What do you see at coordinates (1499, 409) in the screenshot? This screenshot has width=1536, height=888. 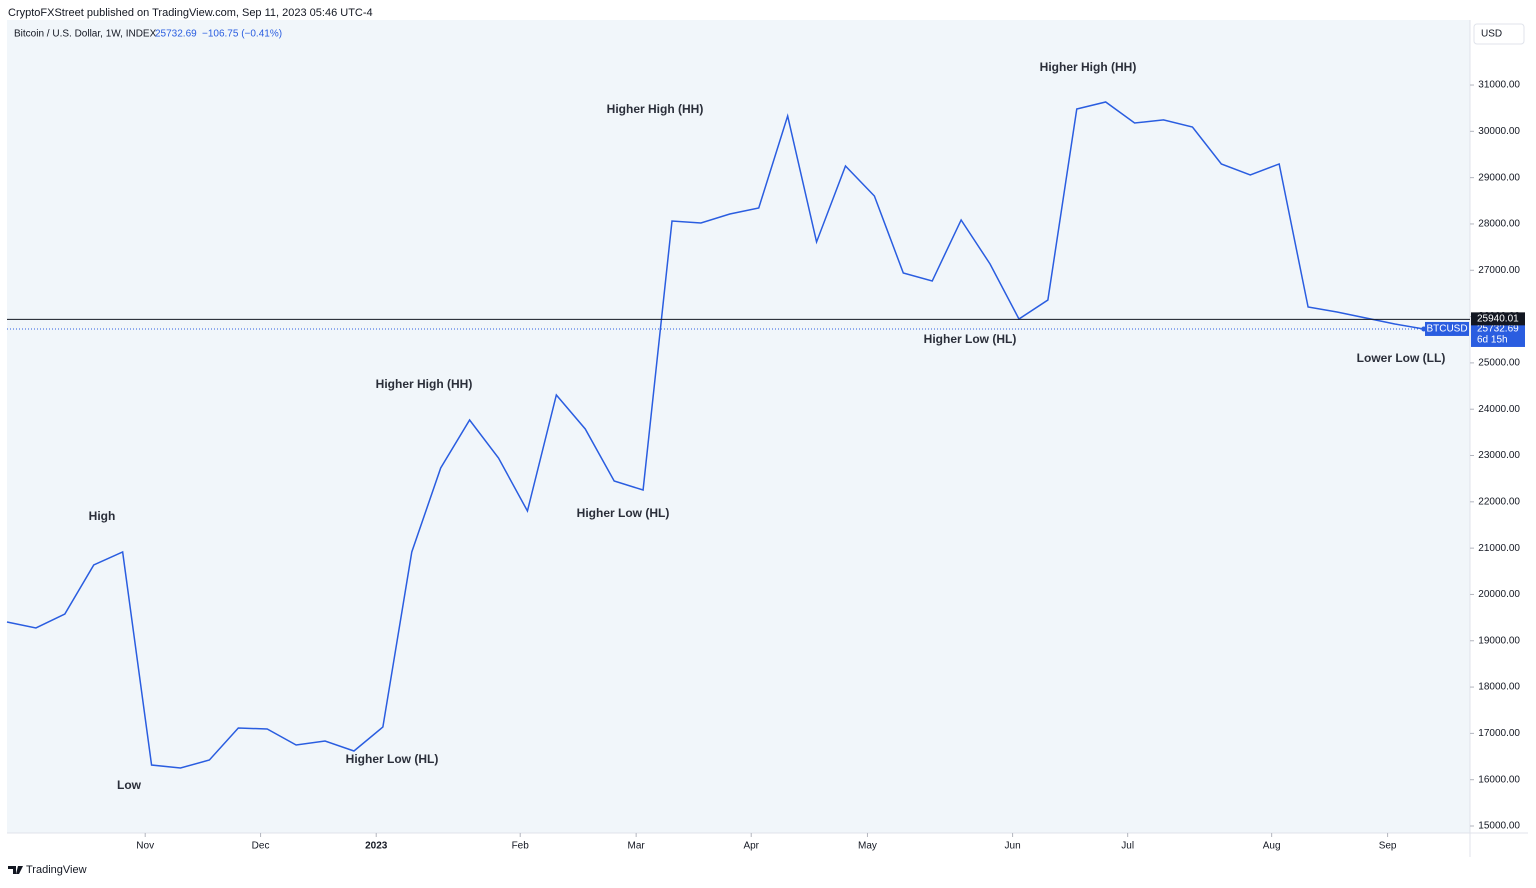 I see `y-tick-label: 24000.00` at bounding box center [1499, 409].